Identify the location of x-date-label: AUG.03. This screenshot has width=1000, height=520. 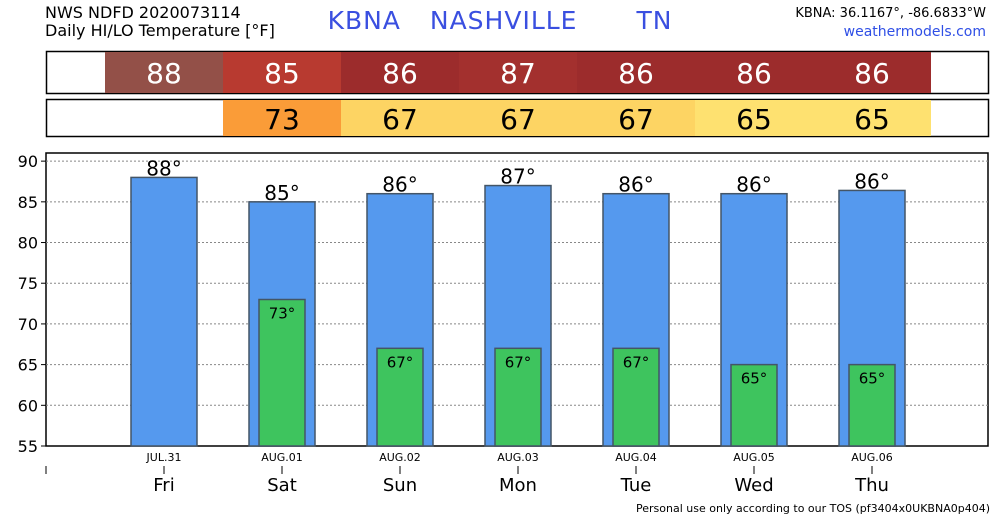
(518, 457).